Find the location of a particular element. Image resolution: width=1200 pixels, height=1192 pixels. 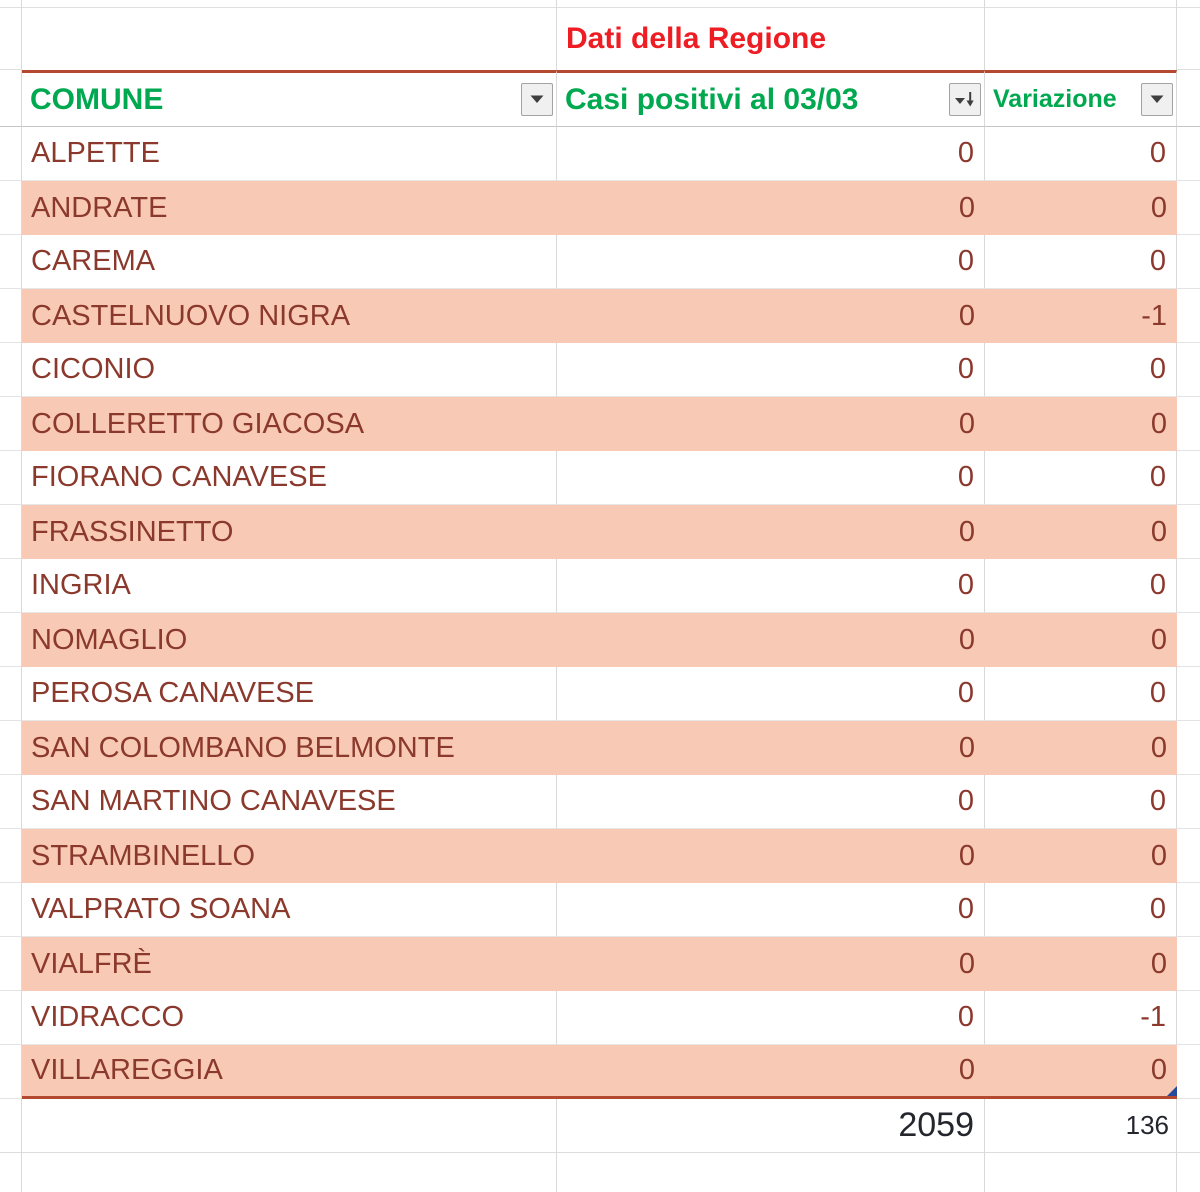

table-row: INGRIA 0 0 is located at coordinates (600, 586).